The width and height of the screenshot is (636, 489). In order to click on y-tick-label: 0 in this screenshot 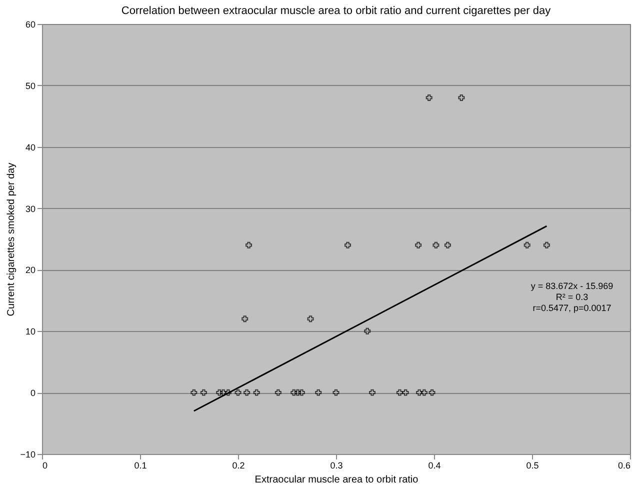, I will do `click(33, 393)`.